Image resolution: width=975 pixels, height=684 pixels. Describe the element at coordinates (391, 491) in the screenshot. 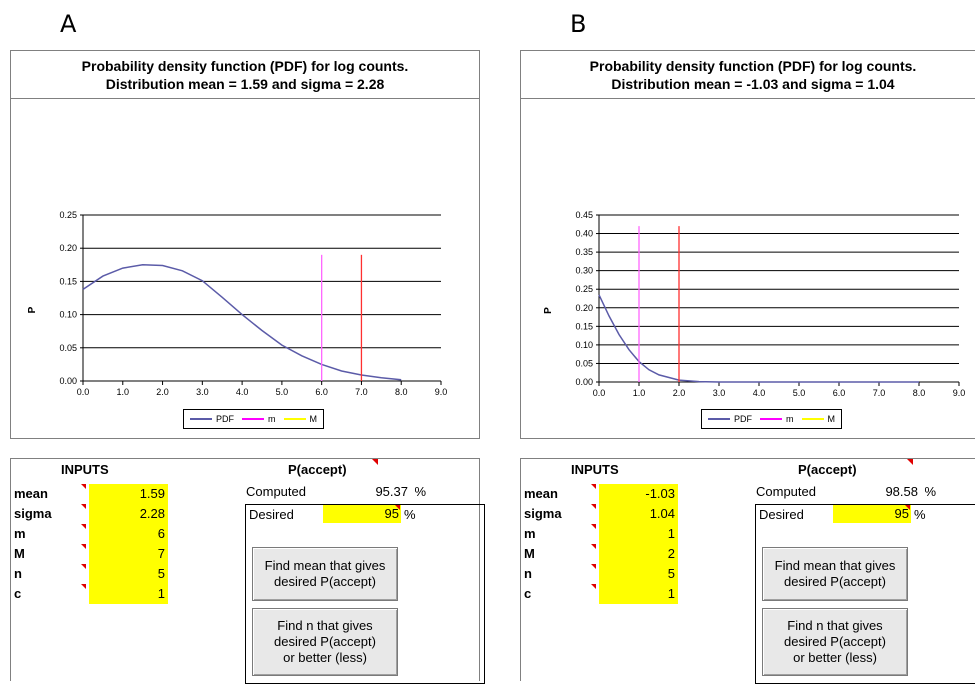

I see `computed-value: 95.37` at that location.